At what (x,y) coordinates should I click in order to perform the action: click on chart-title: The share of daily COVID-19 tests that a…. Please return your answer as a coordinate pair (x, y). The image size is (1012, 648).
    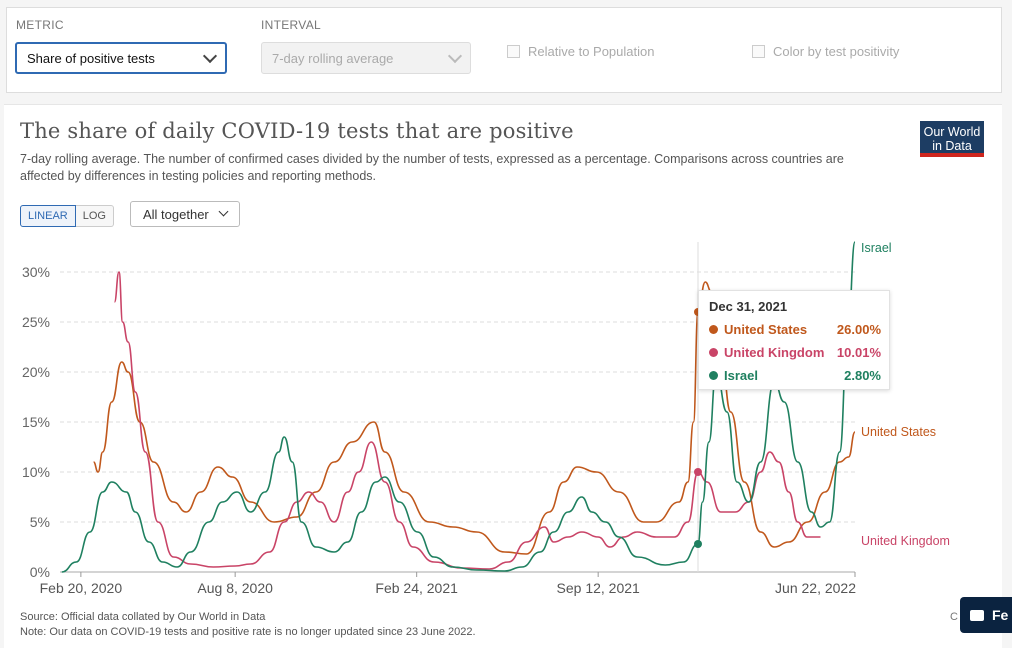
    Looking at the image, I should click on (297, 131).